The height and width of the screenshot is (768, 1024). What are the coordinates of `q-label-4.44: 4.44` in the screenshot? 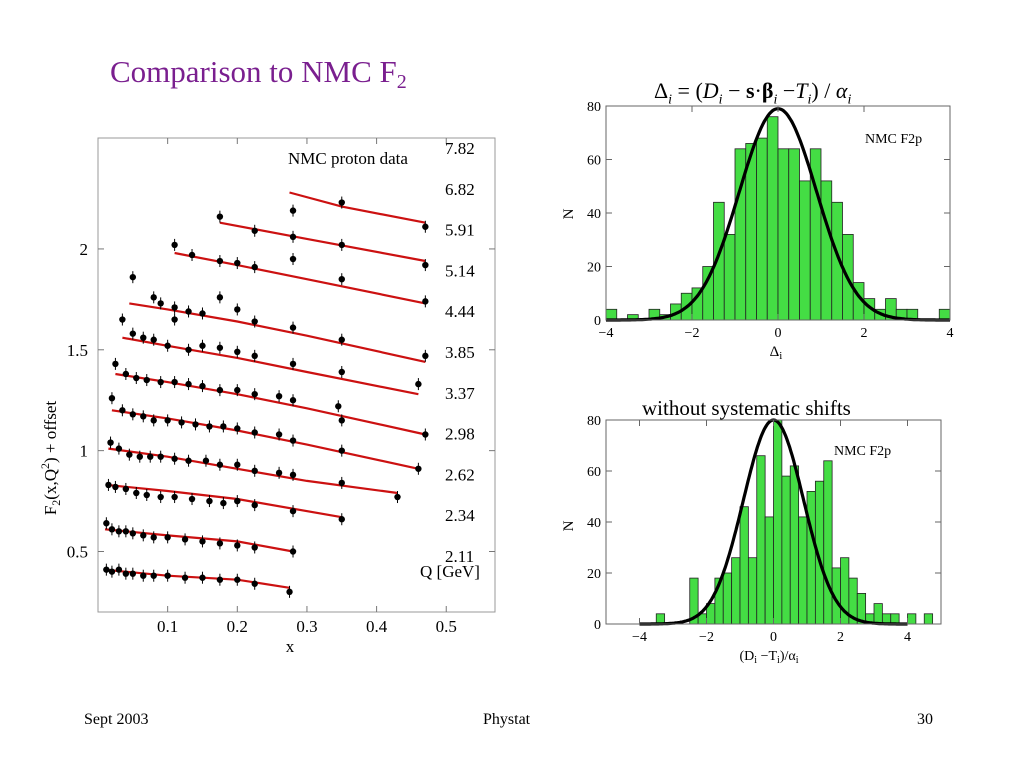 It's located at (460, 311).